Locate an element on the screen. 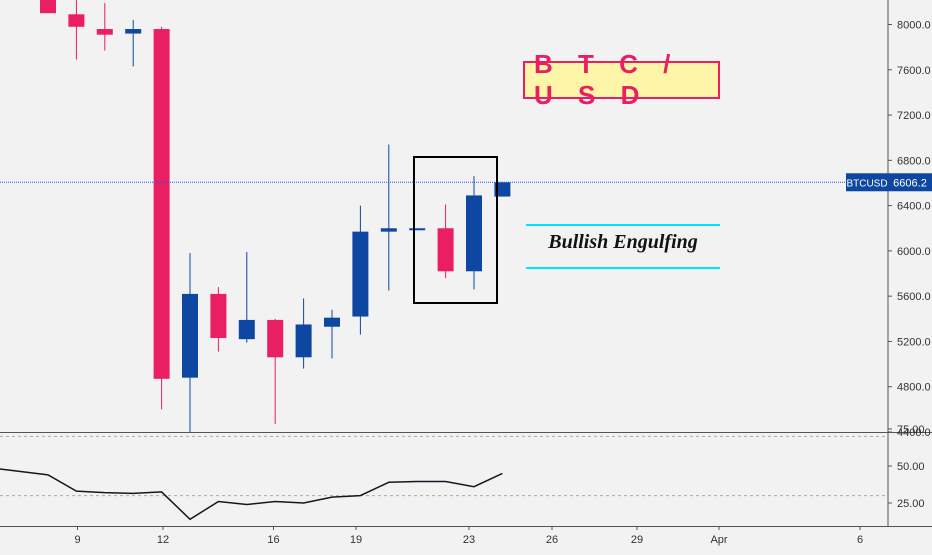 The image size is (932, 555). x-tick-label: 9 is located at coordinates (77, 540).